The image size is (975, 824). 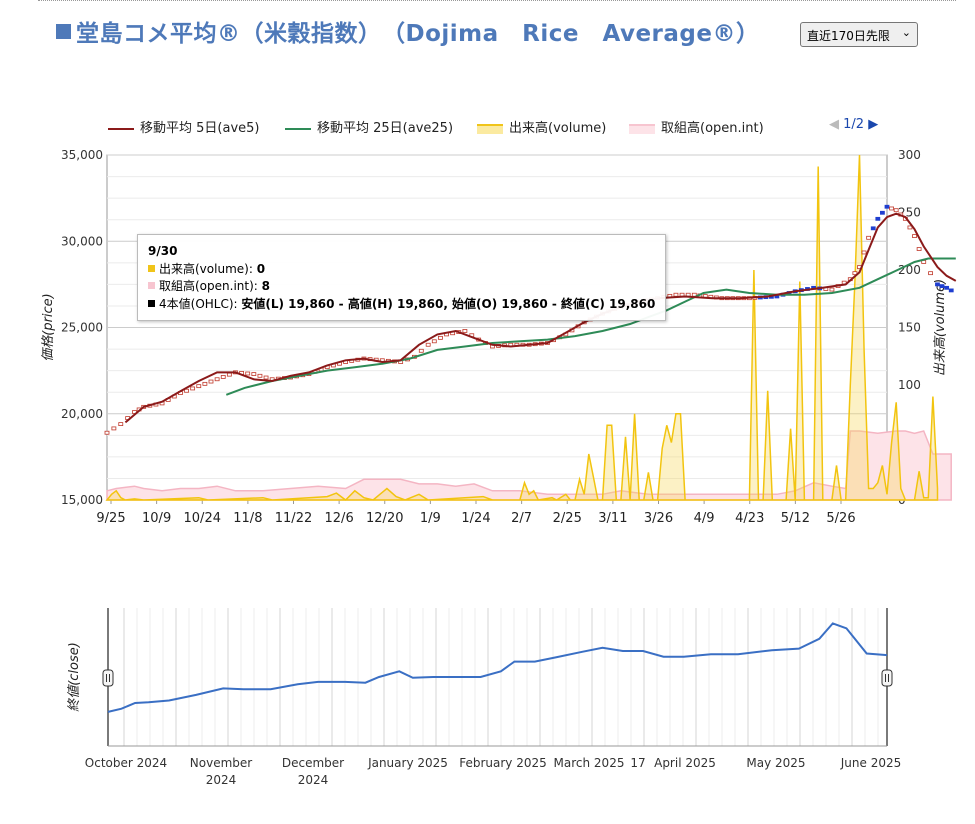 I want to click on volume-dot-icon, so click(x=151, y=268).